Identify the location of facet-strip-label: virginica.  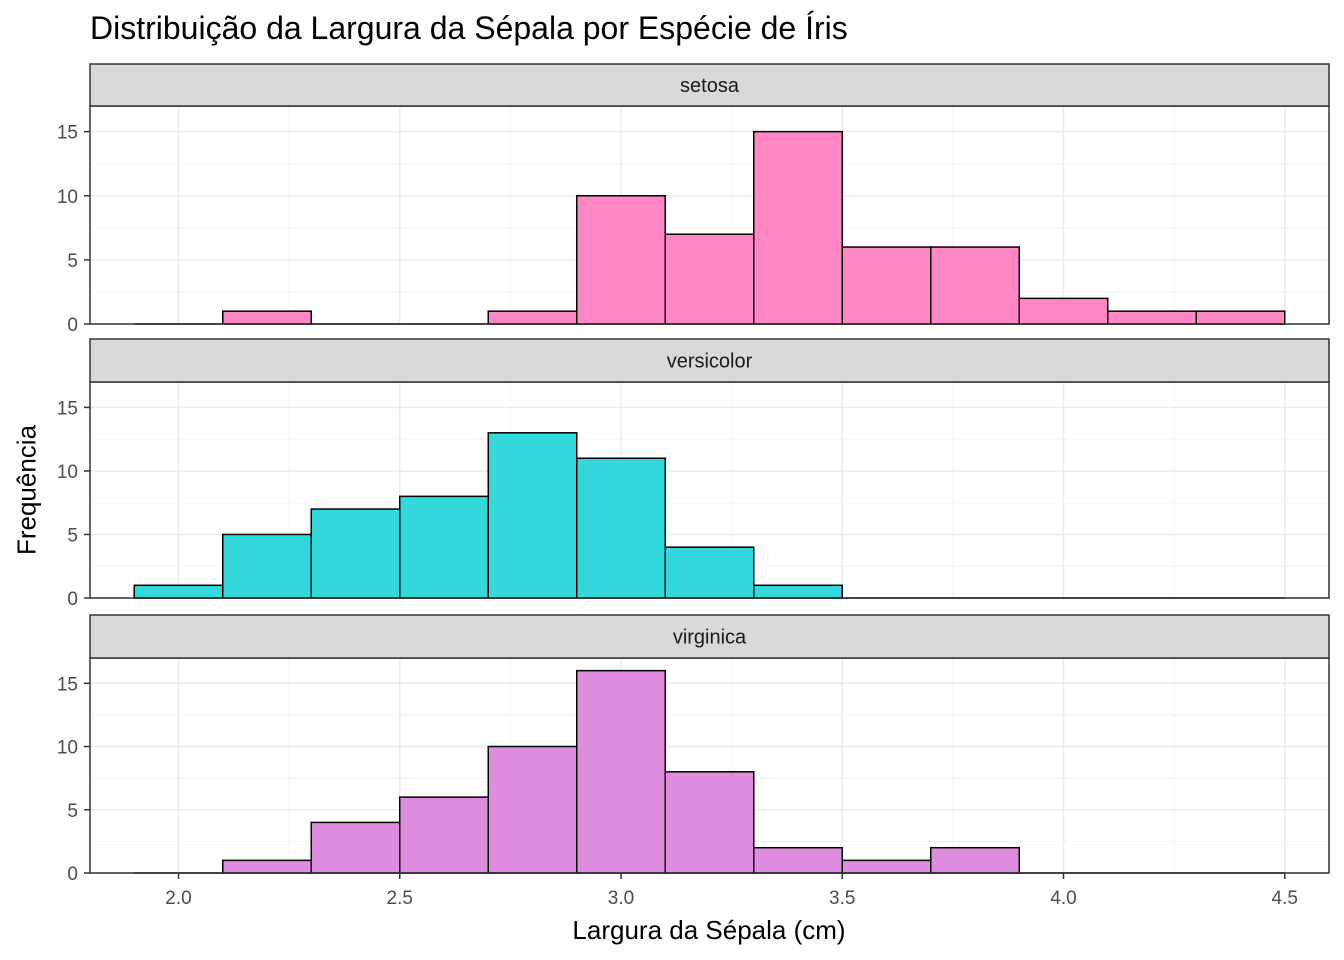
(710, 638).